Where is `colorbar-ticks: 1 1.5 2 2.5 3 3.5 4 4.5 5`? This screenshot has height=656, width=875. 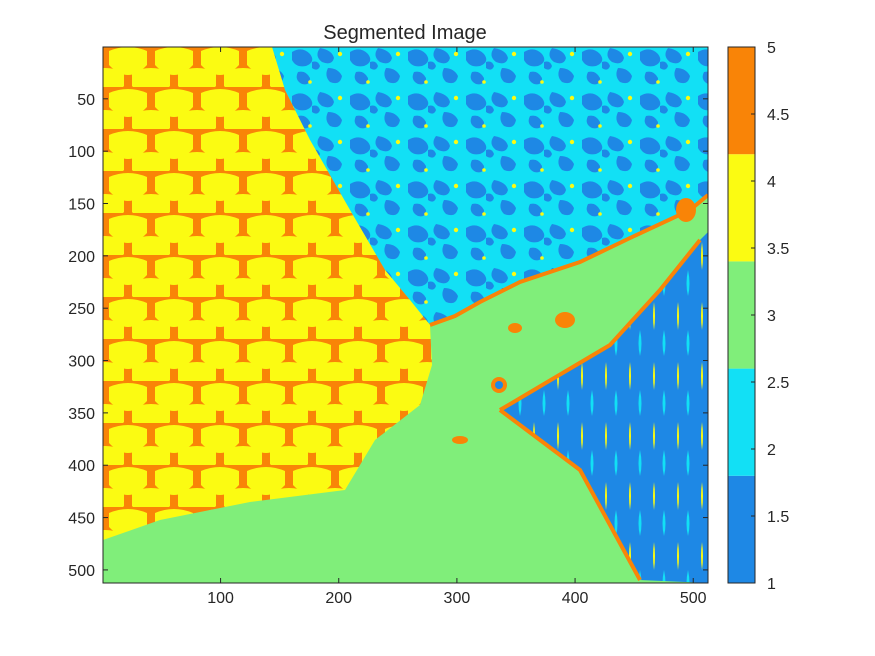 colorbar-ticks: 1 1.5 2 2.5 3 3.5 4 4.5 5 is located at coordinates (770, 316).